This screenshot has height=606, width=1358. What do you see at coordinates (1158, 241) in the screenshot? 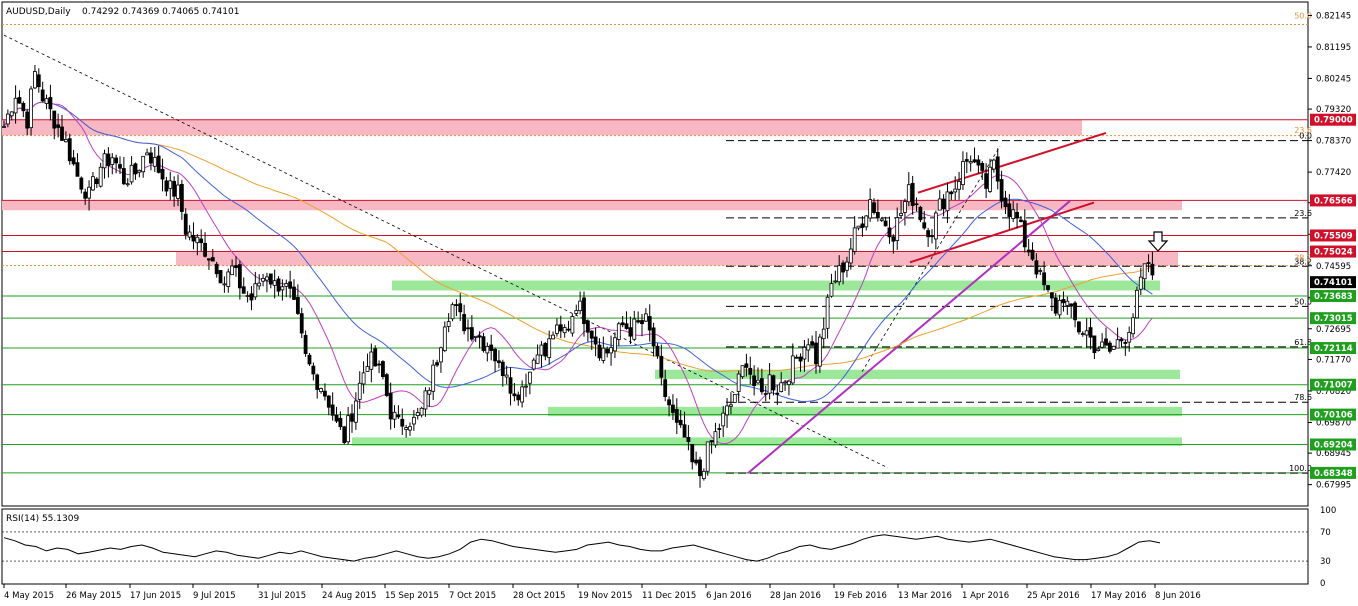
I see `down-arrow-icon` at bounding box center [1158, 241].